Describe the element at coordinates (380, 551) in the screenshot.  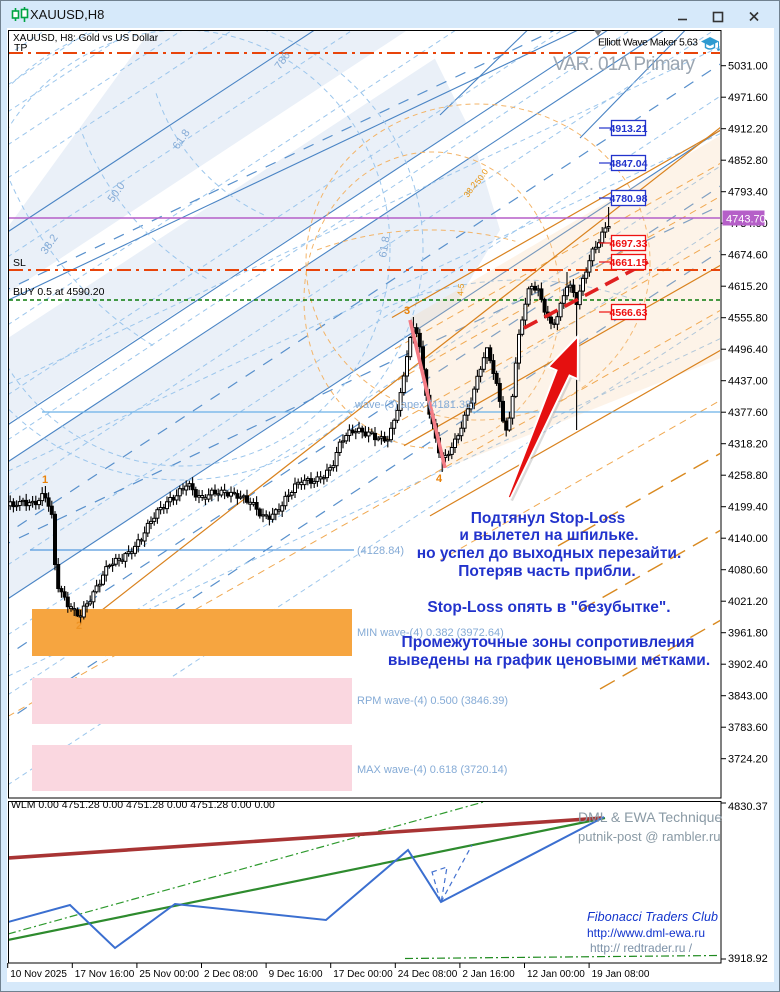
I see `svg-text: (4128.84)` at that location.